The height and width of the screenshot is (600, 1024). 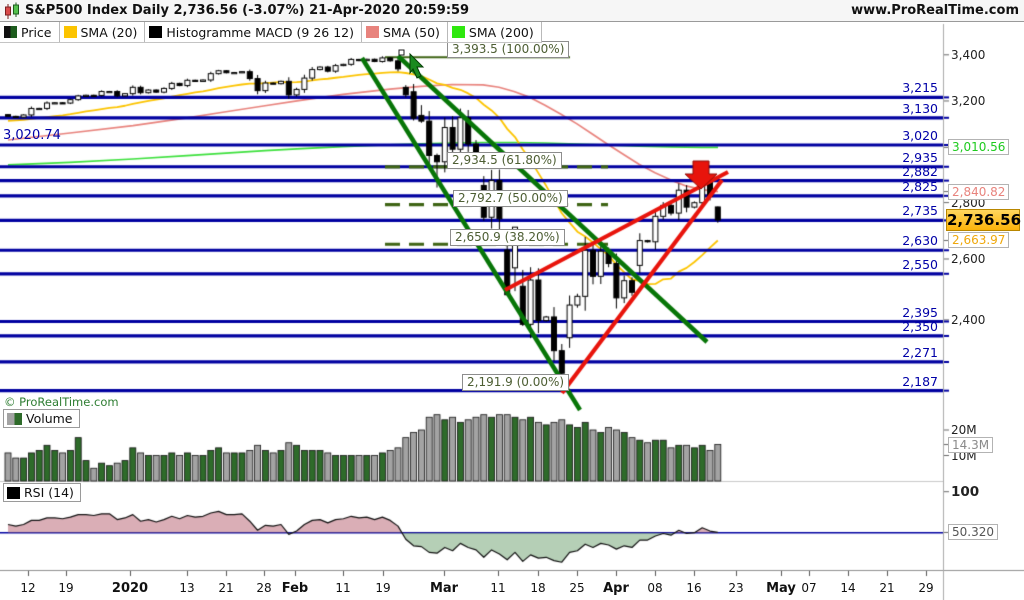 I want to click on price-level-label: 2,550, so click(x=920, y=264).